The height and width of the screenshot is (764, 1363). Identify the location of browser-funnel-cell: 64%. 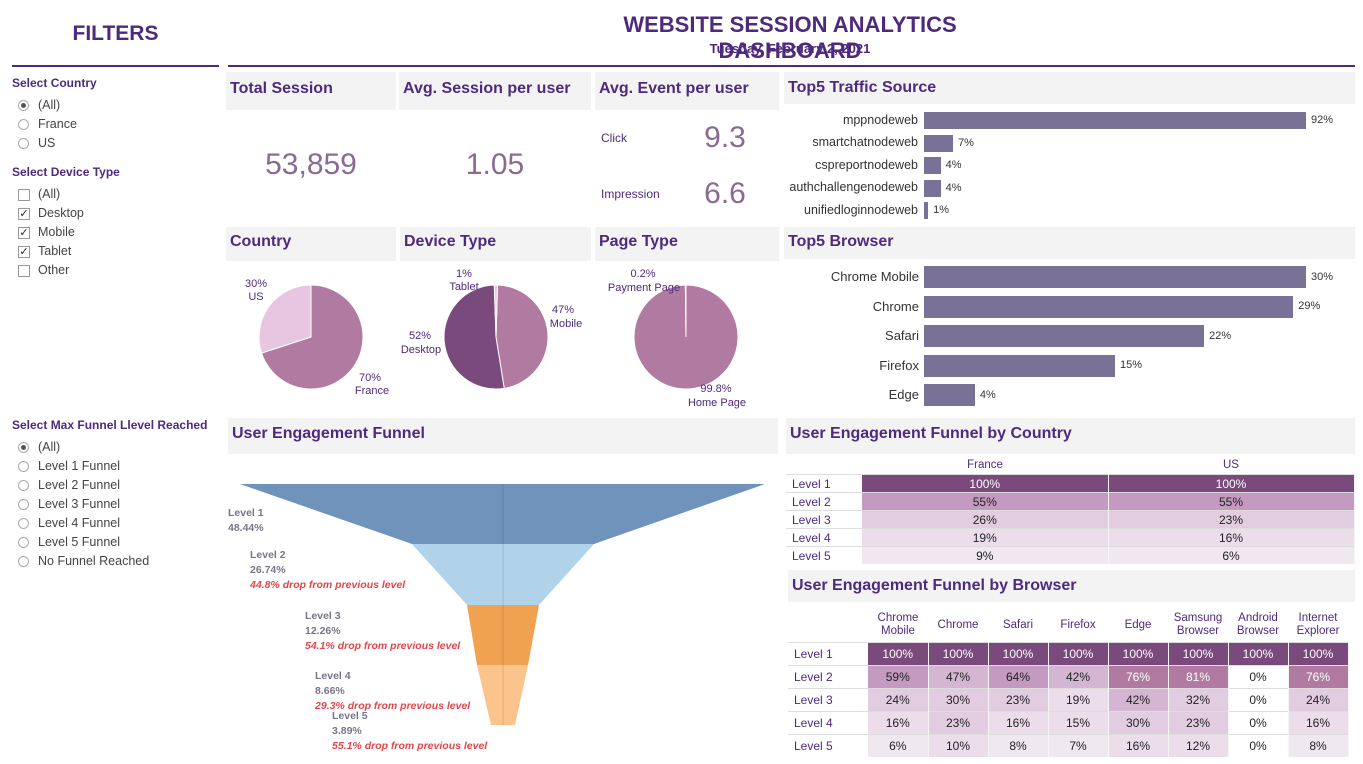
(1018, 677).